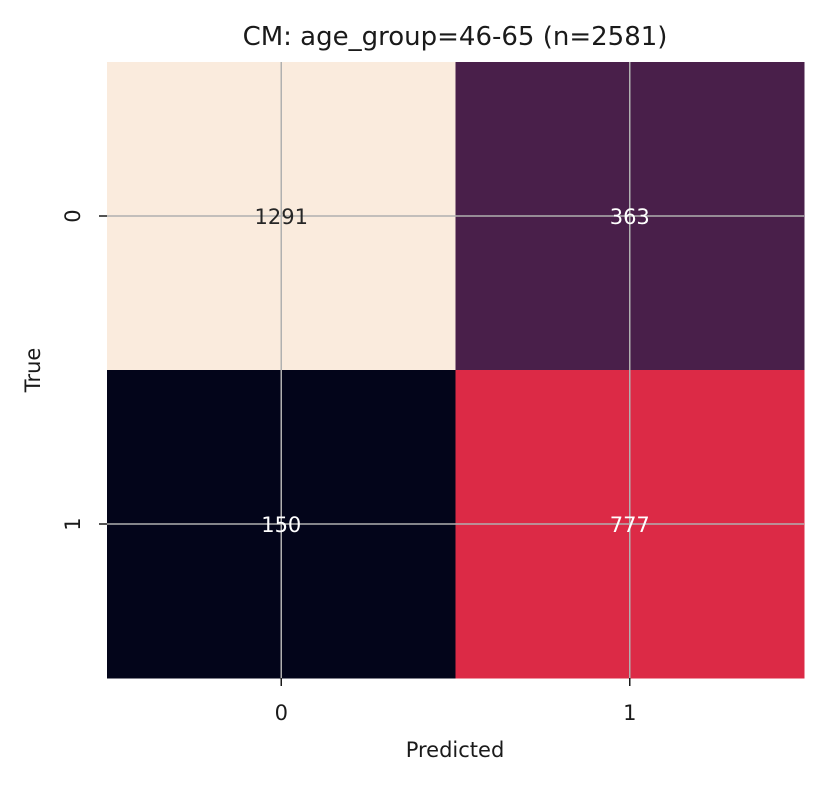  Describe the element at coordinates (73, 523) in the screenshot. I see `y-tick-label-1: 1` at that location.